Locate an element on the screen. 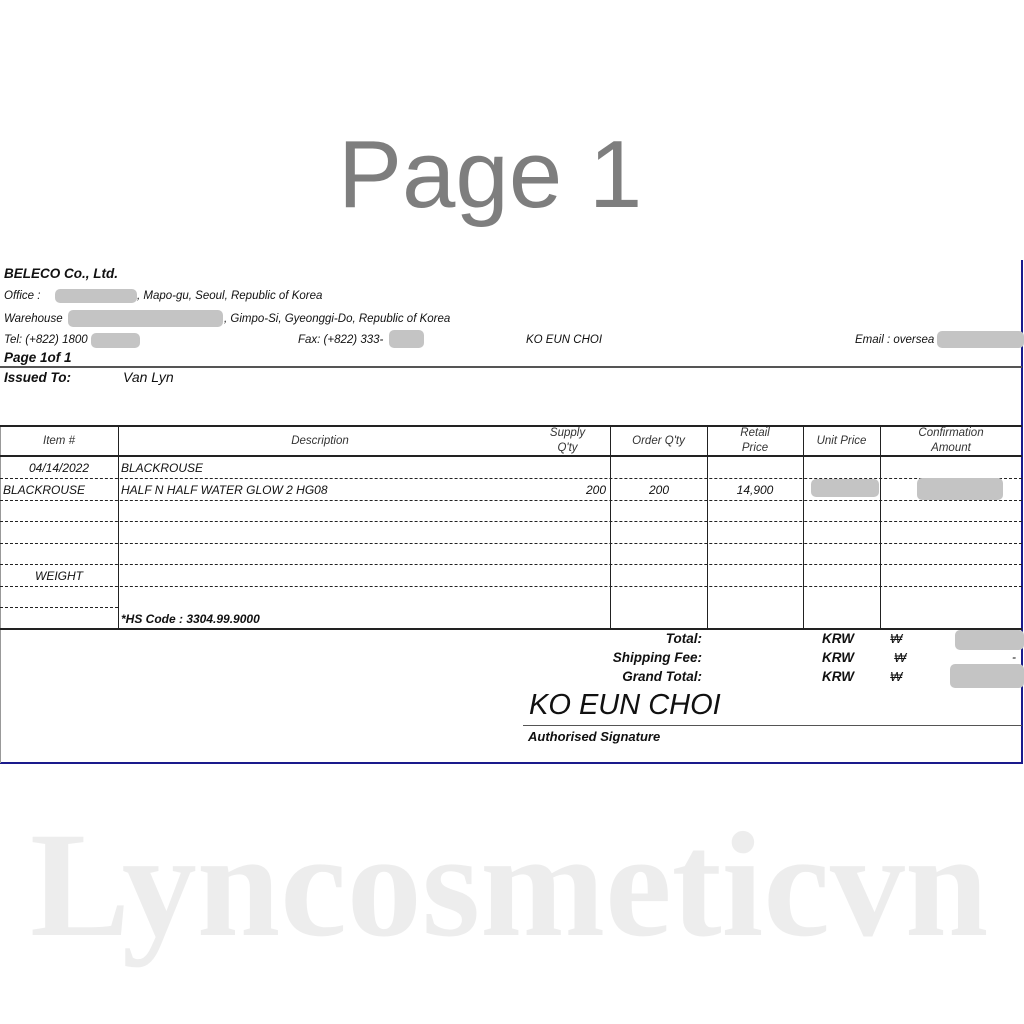 This screenshot has height=1024, width=1024. signature-name: KO EUN CHOI is located at coordinates (625, 705).